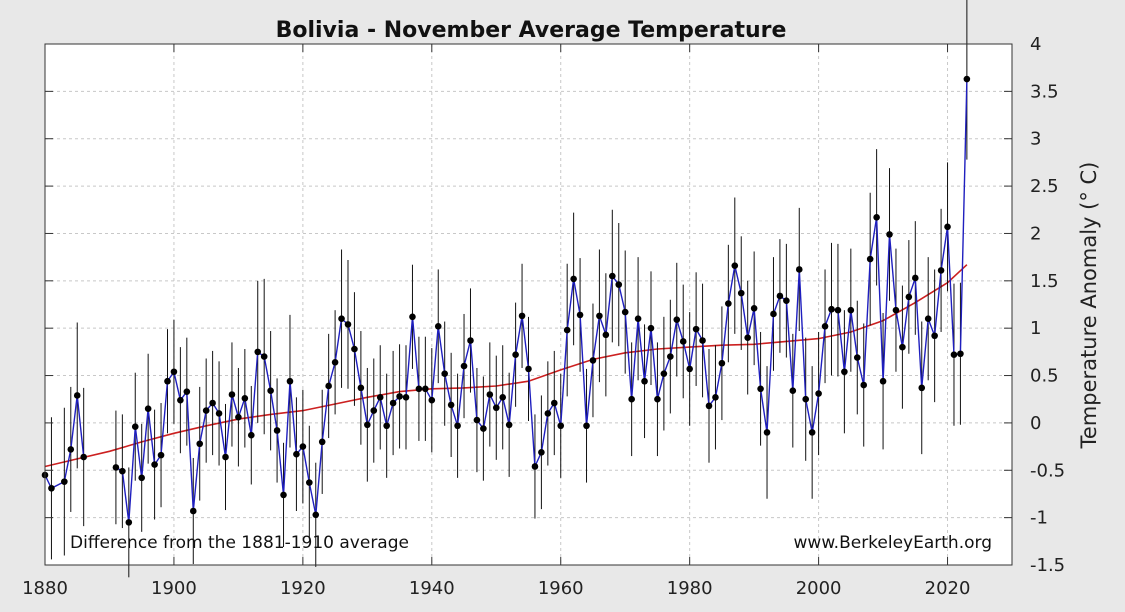  What do you see at coordinates (819, 588) in the screenshot?
I see `x-tick-label: 2000` at bounding box center [819, 588].